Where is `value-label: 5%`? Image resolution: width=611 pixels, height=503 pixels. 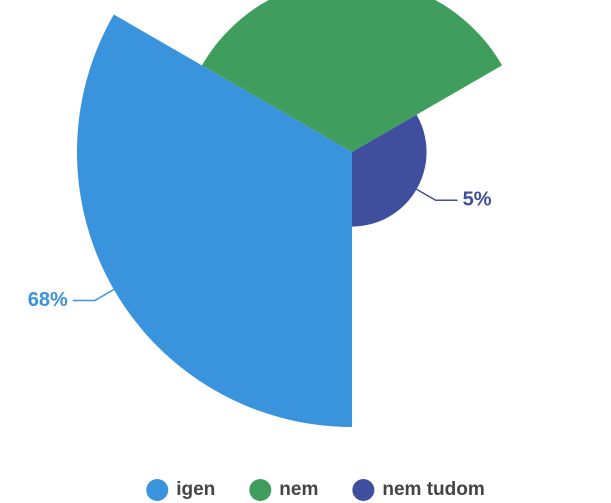
value-label: 5% is located at coordinates (477, 200).